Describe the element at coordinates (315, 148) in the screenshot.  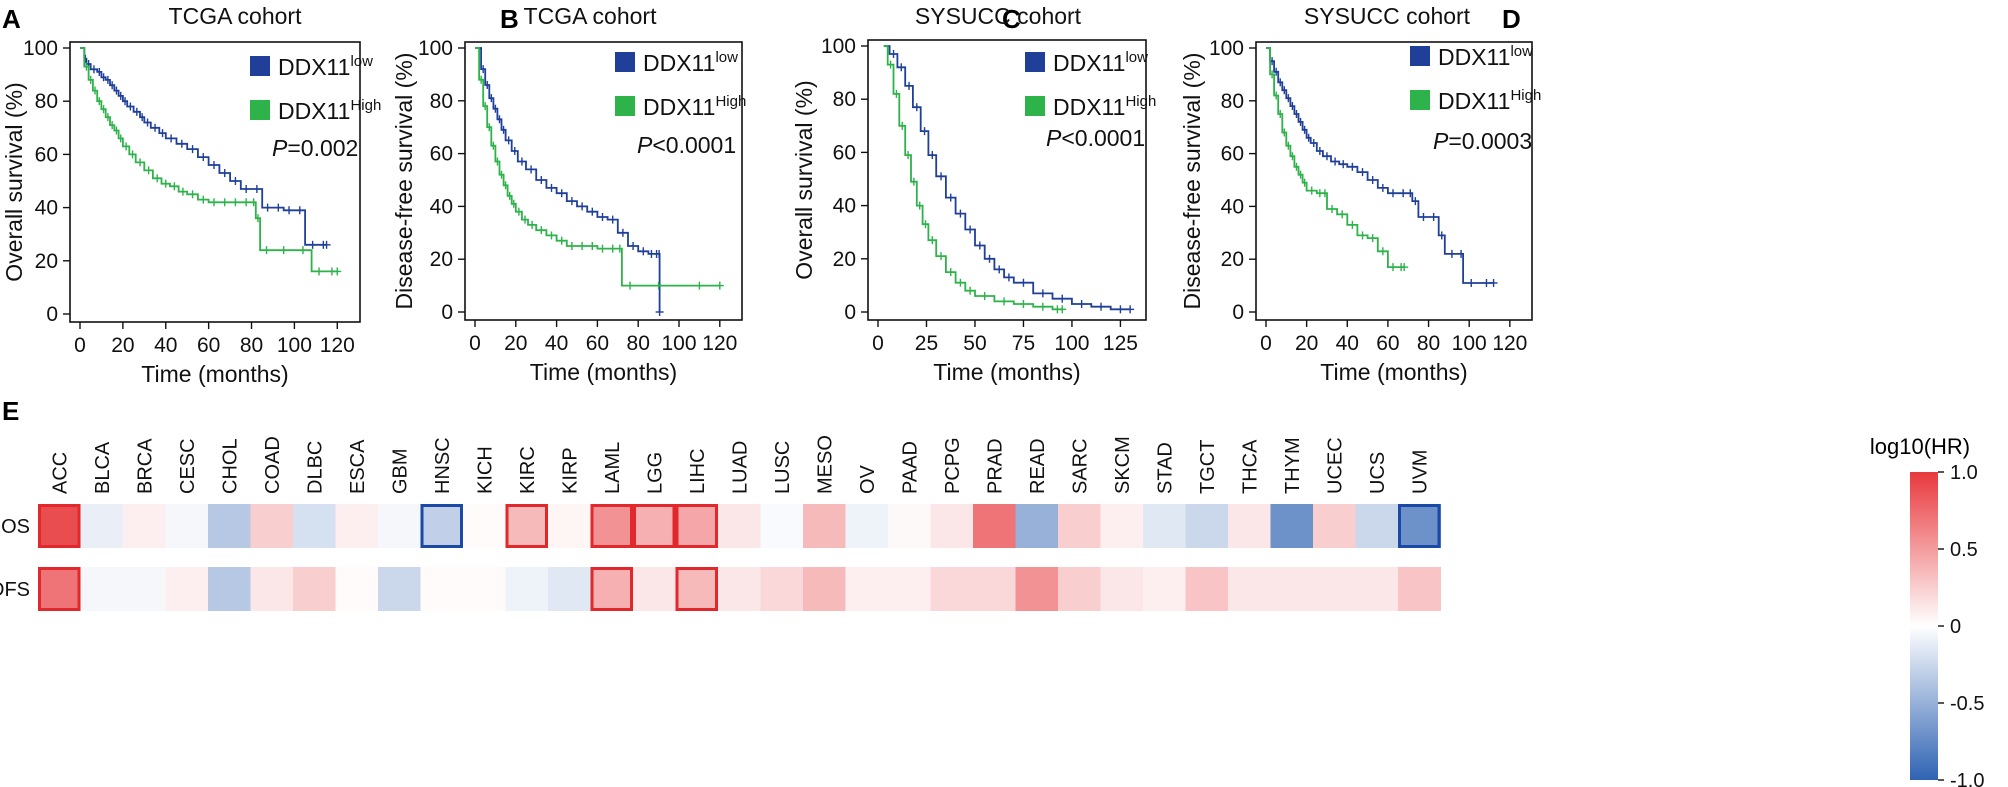
I see `p-value: P=0.002` at that location.